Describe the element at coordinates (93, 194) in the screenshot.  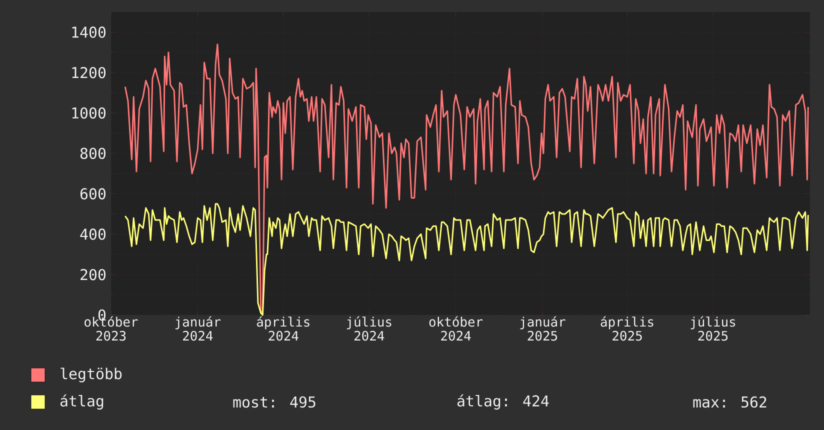
I see `y-tick-label: 600` at that location.